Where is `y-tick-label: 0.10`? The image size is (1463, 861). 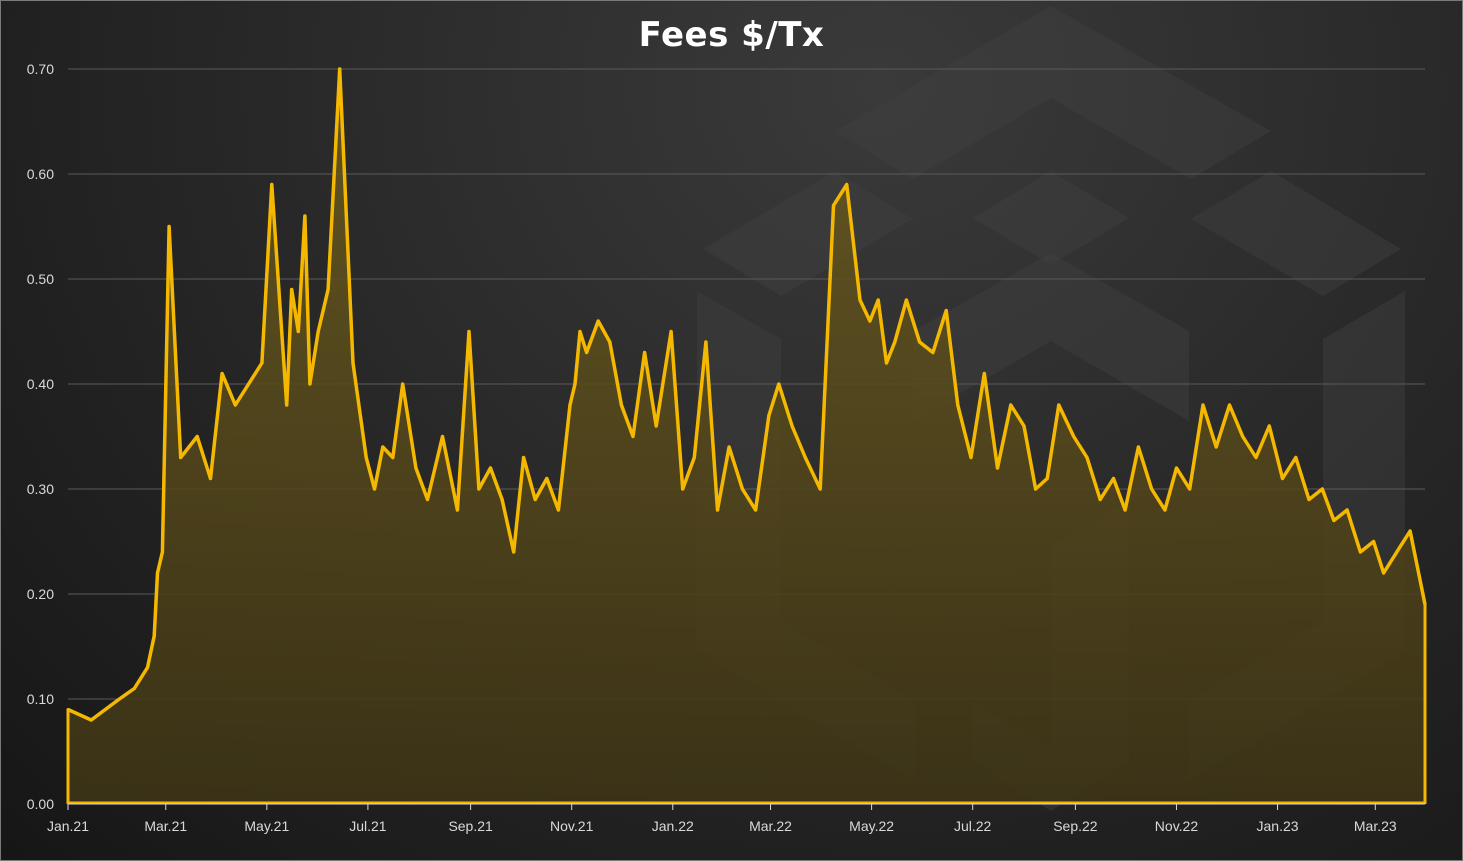 y-tick-label: 0.10 is located at coordinates (40, 699).